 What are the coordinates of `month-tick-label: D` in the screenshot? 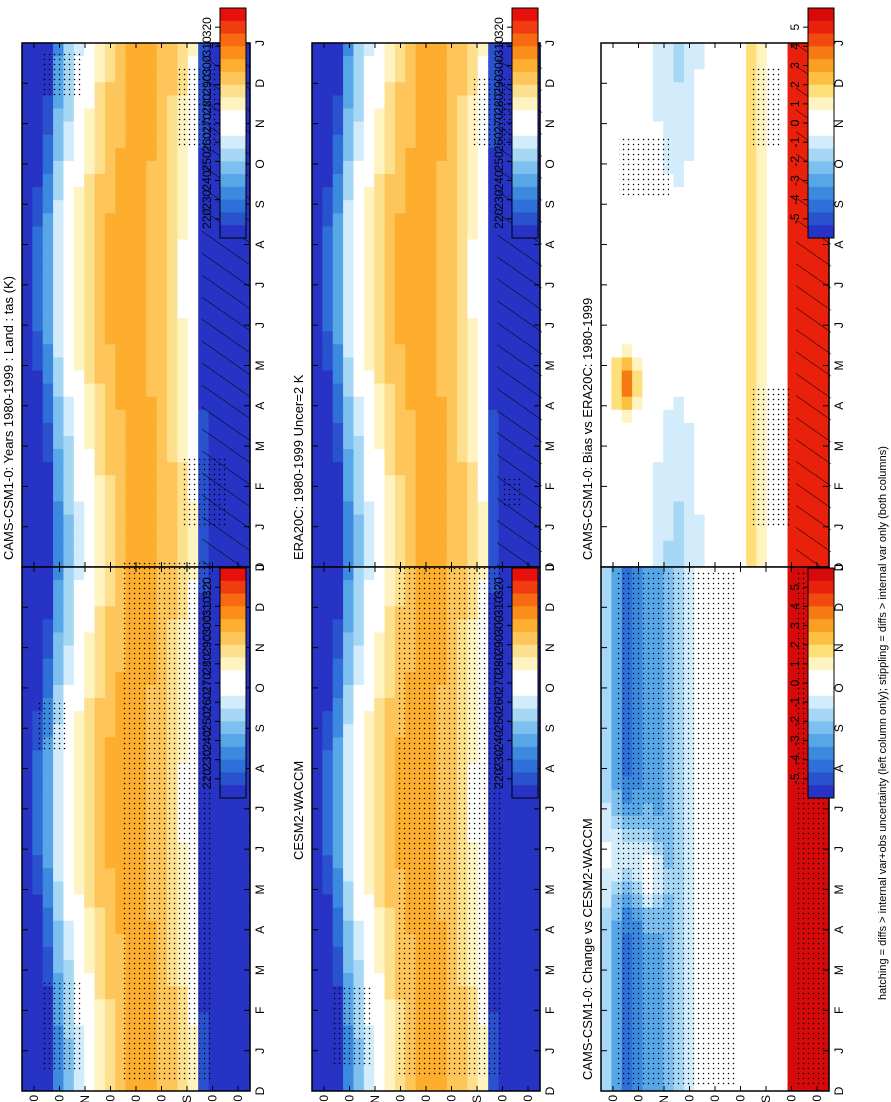 It's located at (839, 83).